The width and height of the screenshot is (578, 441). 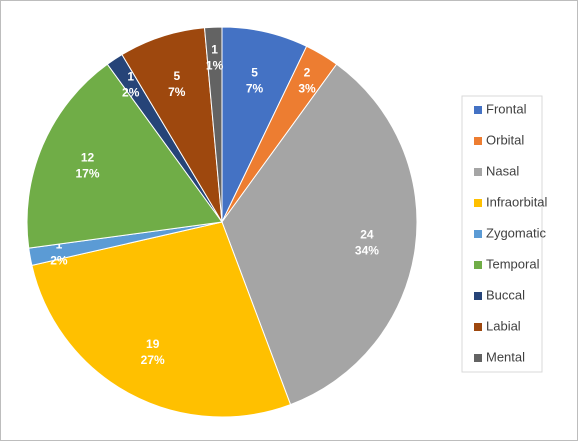 I want to click on slice-percent-label: 17%, so click(x=88, y=174).